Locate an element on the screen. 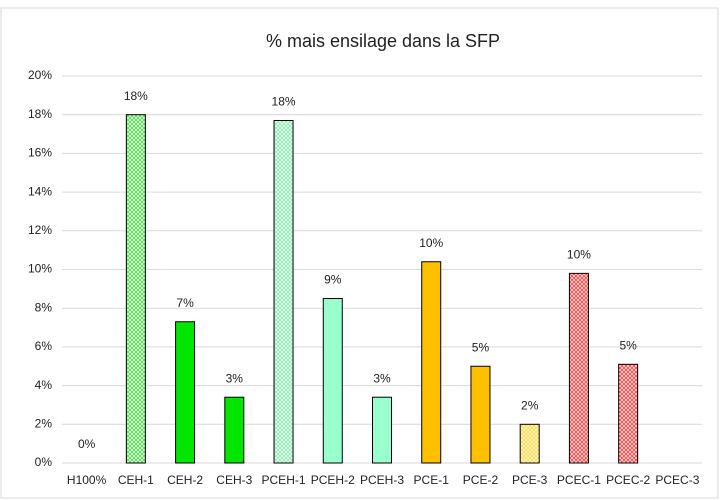 This screenshot has width=720, height=500. y-tick-label: 8% is located at coordinates (44, 307).